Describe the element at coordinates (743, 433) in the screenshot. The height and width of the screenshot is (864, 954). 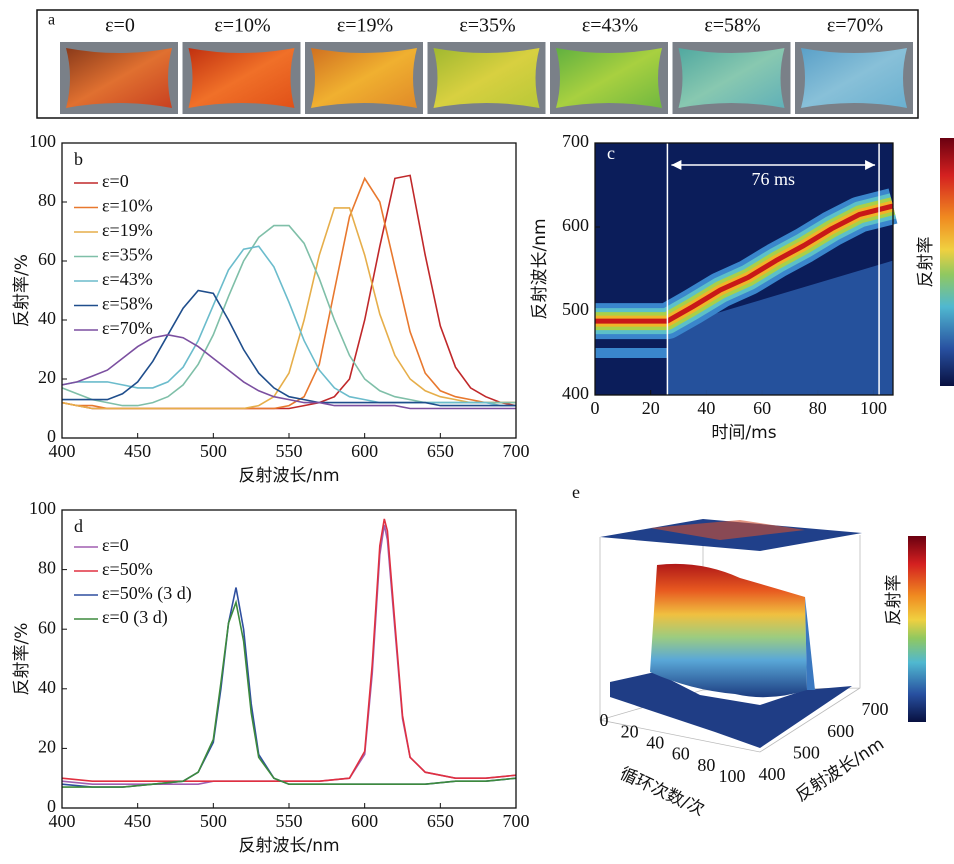
I see `x-axis-label: 时间/ms` at that location.